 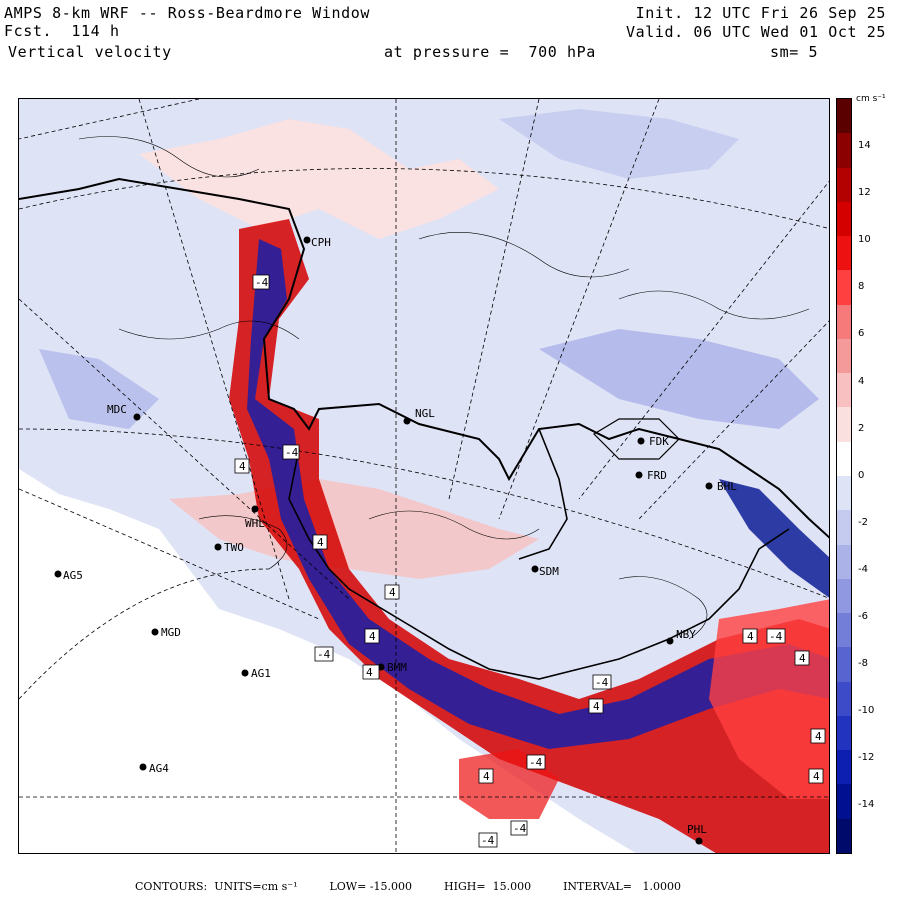 What do you see at coordinates (863, 522) in the screenshot?
I see `colorbar-label: -2` at bounding box center [863, 522].